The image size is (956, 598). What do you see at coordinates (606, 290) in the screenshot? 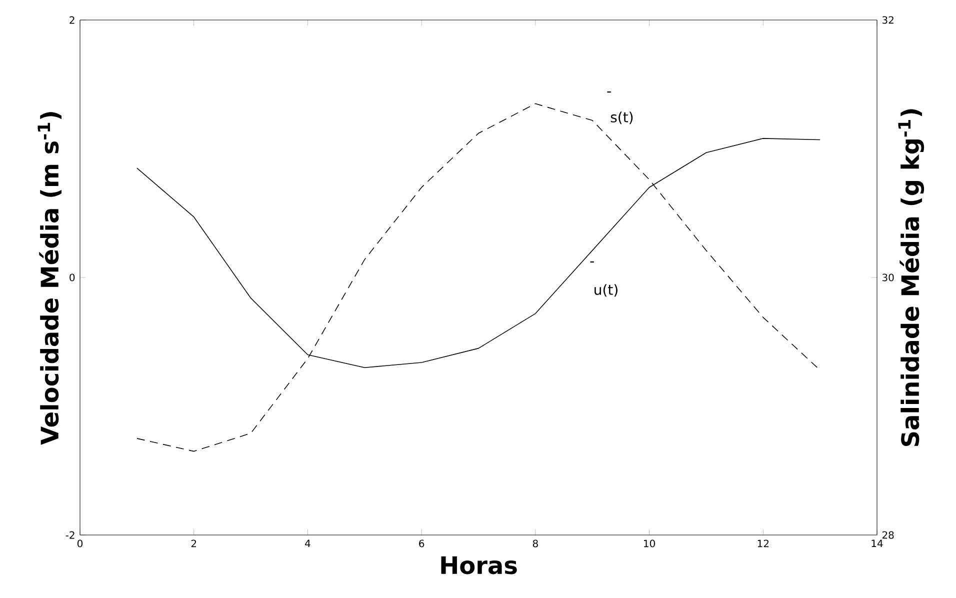
I see `annotation: u(t)` at bounding box center [606, 290].